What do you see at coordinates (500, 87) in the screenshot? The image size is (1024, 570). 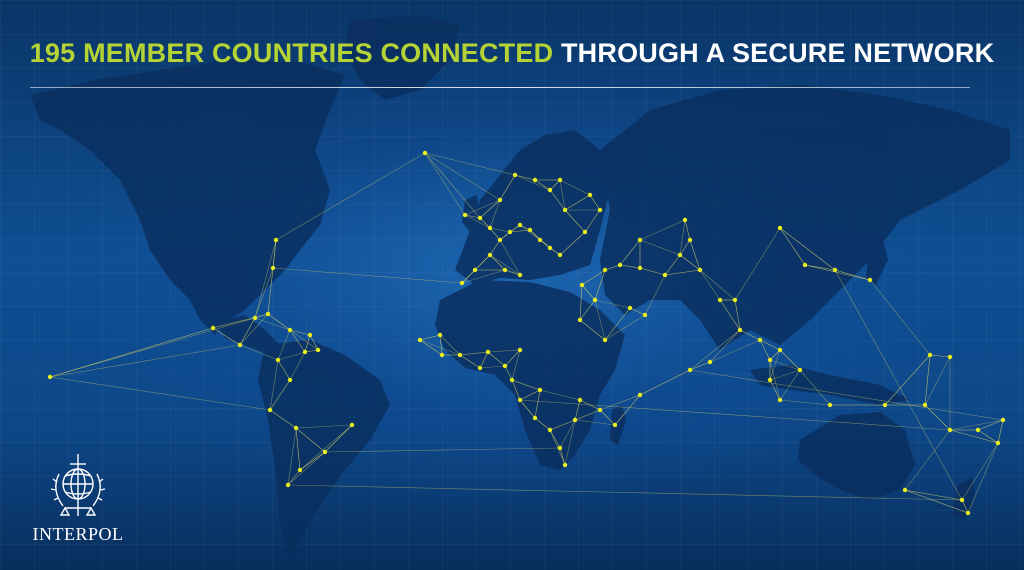 I see `headline-divider` at bounding box center [500, 87].